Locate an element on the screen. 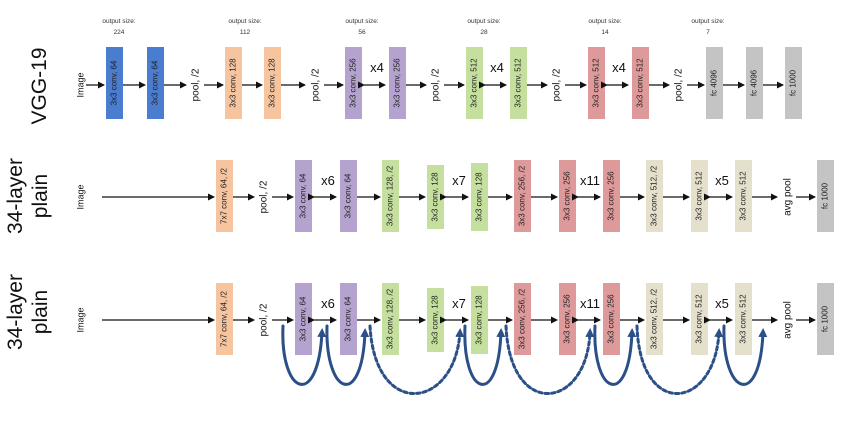 Image resolution: width=850 pixels, height=427 pixels. svg-text: fc 4096 is located at coordinates (714, 82).